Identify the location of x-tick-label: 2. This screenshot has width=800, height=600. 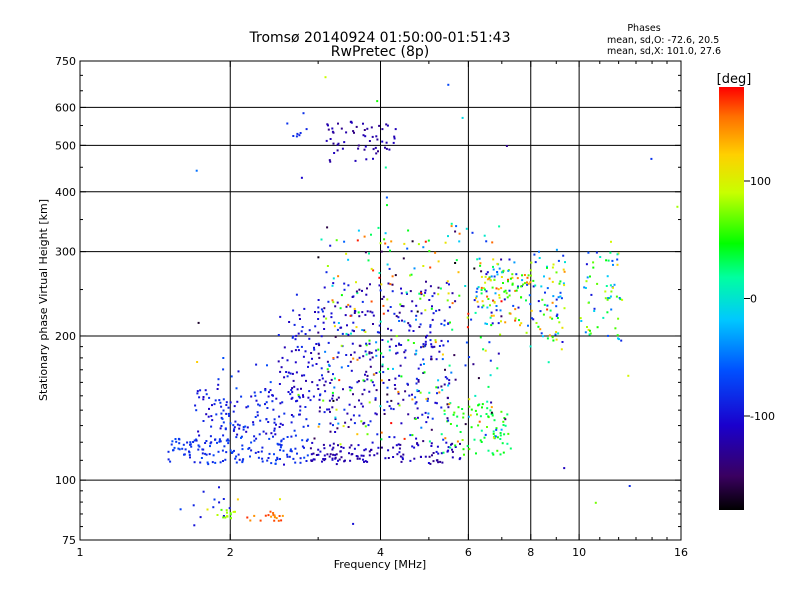
(230, 552).